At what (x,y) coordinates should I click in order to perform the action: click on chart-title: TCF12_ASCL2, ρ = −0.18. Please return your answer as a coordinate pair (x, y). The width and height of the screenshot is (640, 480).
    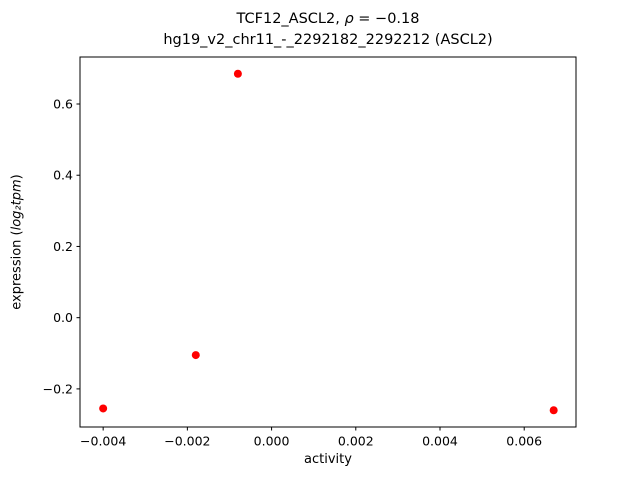
    Looking at the image, I should click on (328, 19).